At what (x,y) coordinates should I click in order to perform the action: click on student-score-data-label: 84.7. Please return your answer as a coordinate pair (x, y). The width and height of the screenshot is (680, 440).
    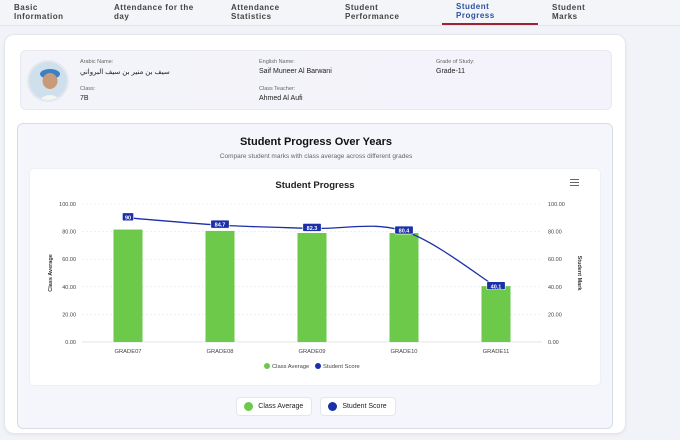
    Looking at the image, I should click on (220, 226).